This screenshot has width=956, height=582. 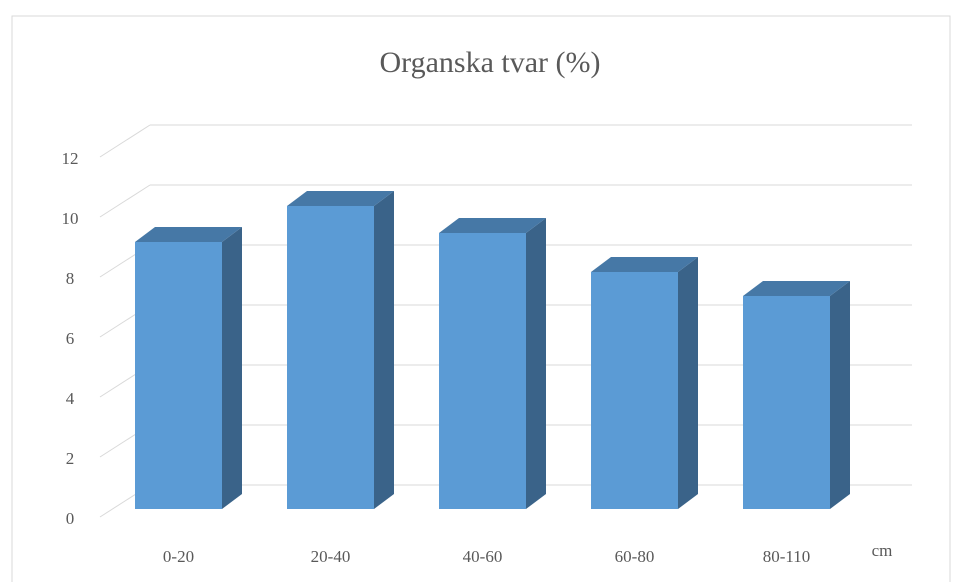 I want to click on x-tick-label: 40-60, so click(x=483, y=556).